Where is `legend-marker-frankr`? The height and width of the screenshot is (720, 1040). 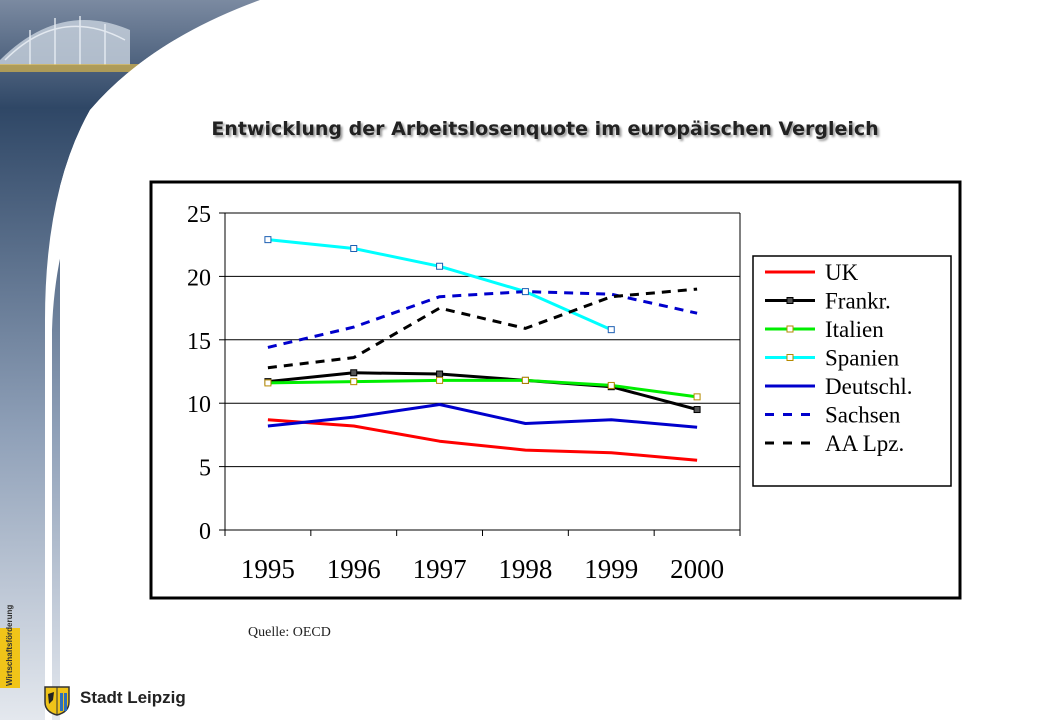 legend-marker-frankr is located at coordinates (790, 300).